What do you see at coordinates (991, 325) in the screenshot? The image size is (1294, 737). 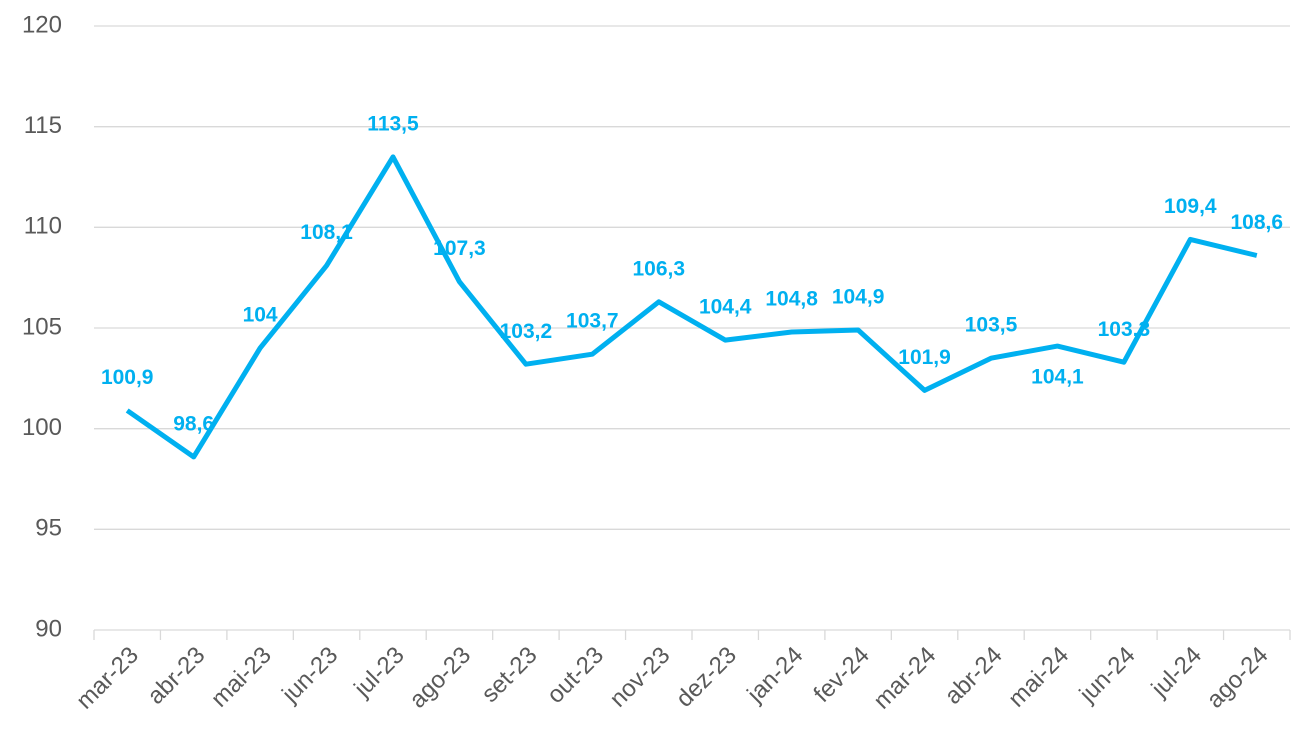 I see `data-label: 103,5` at bounding box center [991, 325].